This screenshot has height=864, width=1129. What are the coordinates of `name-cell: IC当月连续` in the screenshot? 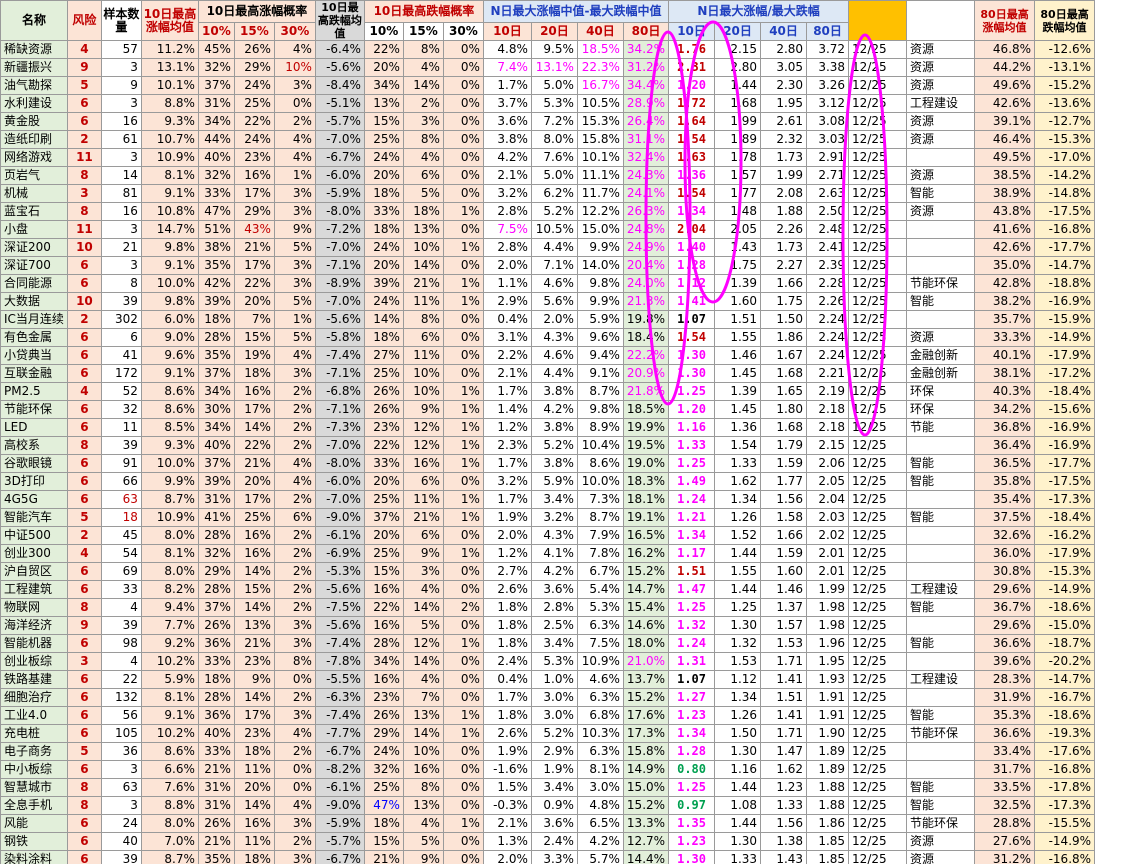 It's located at (34, 319).